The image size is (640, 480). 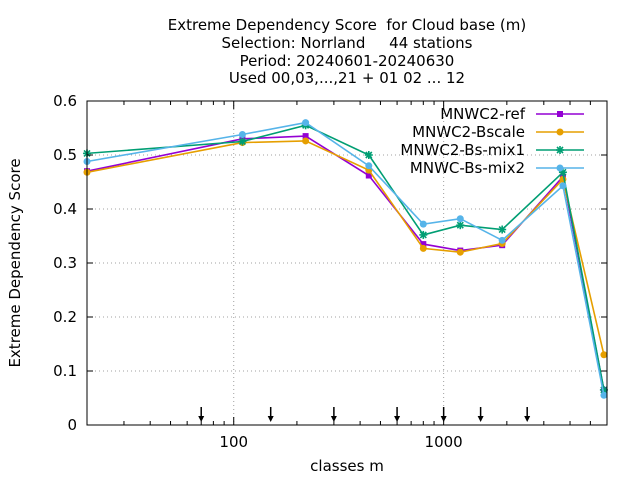 I want to click on y-tick-label: 0, so click(x=72, y=425).